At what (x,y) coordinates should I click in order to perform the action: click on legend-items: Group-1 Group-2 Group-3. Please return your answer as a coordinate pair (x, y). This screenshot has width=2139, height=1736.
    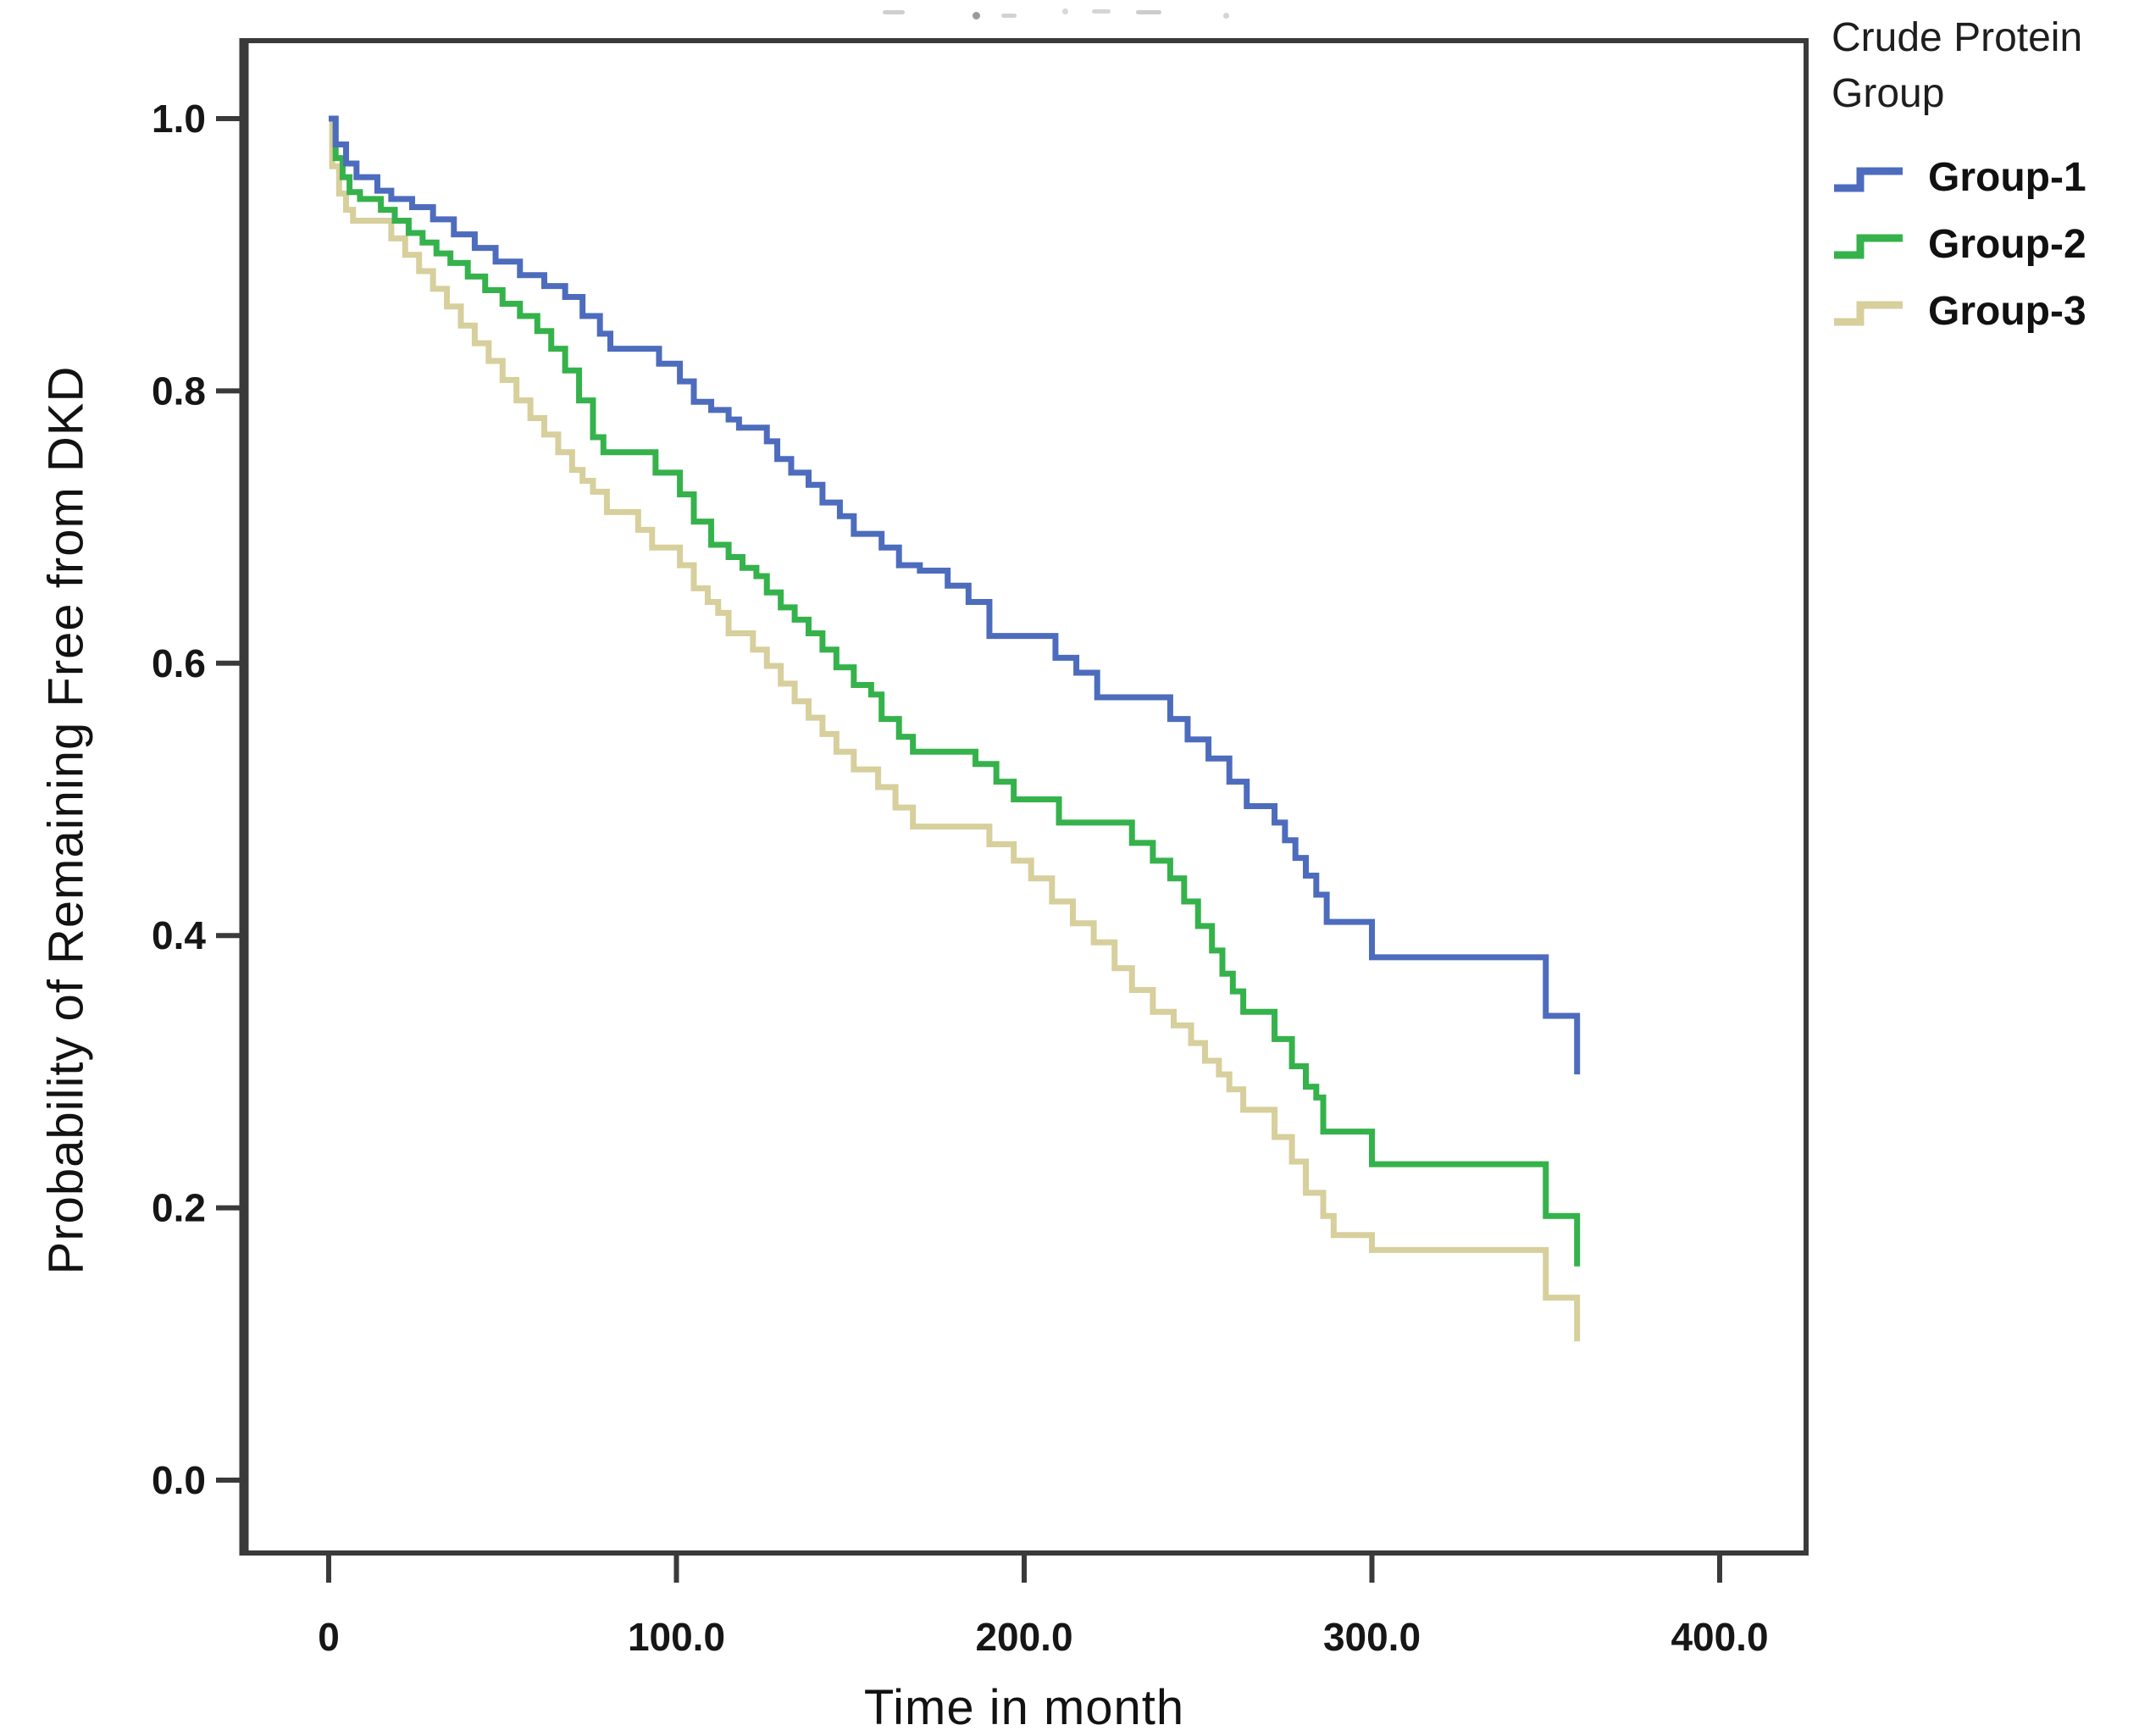
    Looking at the image, I should click on (1984, 245).